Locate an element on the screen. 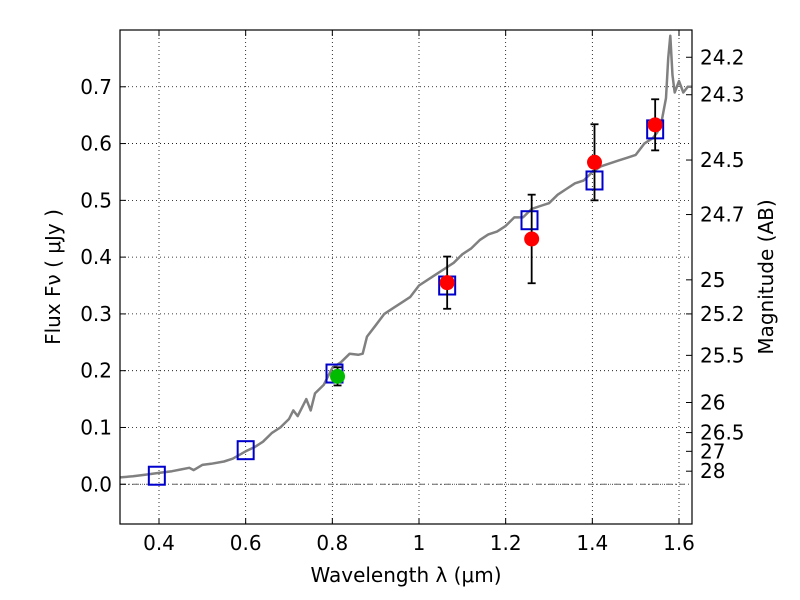 The image size is (800, 600). right-tick-label: 24.3 is located at coordinates (722, 95).